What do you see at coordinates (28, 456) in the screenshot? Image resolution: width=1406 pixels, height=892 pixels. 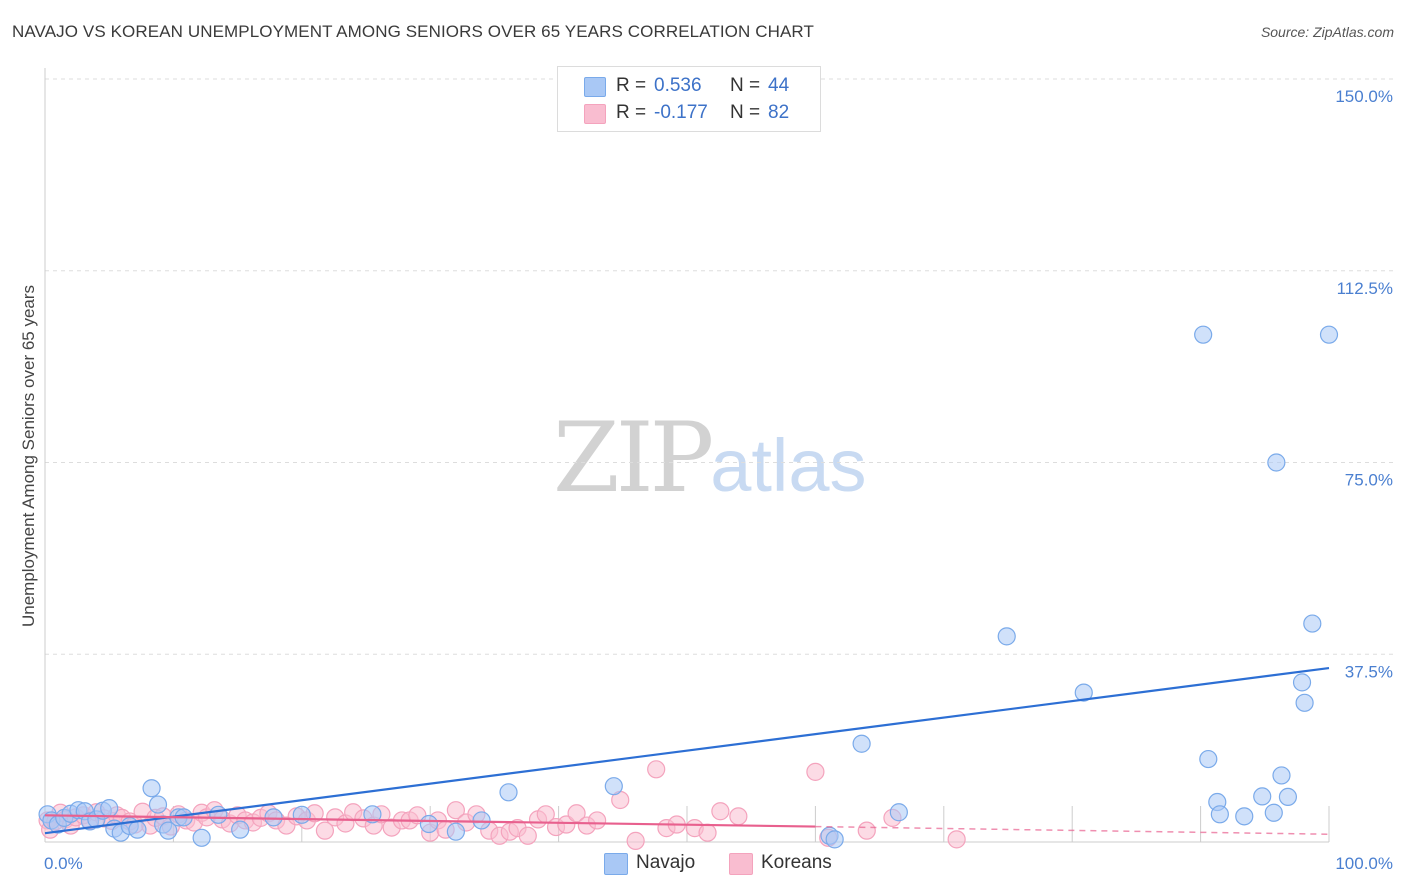 I see `y-axis-title: Unemployment Among Seniors over 65 years` at bounding box center [28, 456].